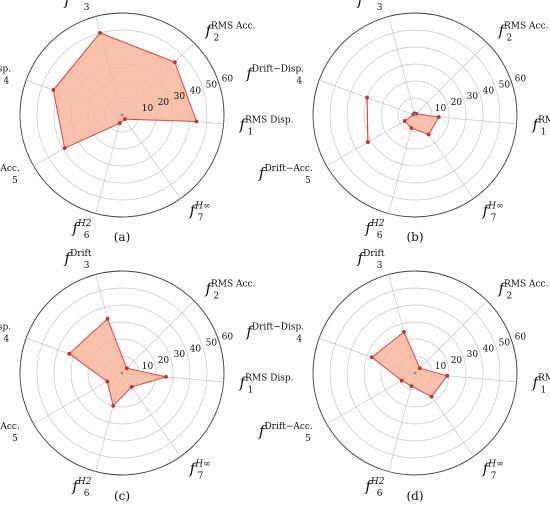 The width and height of the screenshot is (550, 510). What do you see at coordinates (122, 237) in the screenshot?
I see `panel-label-a: (a)` at bounding box center [122, 237].